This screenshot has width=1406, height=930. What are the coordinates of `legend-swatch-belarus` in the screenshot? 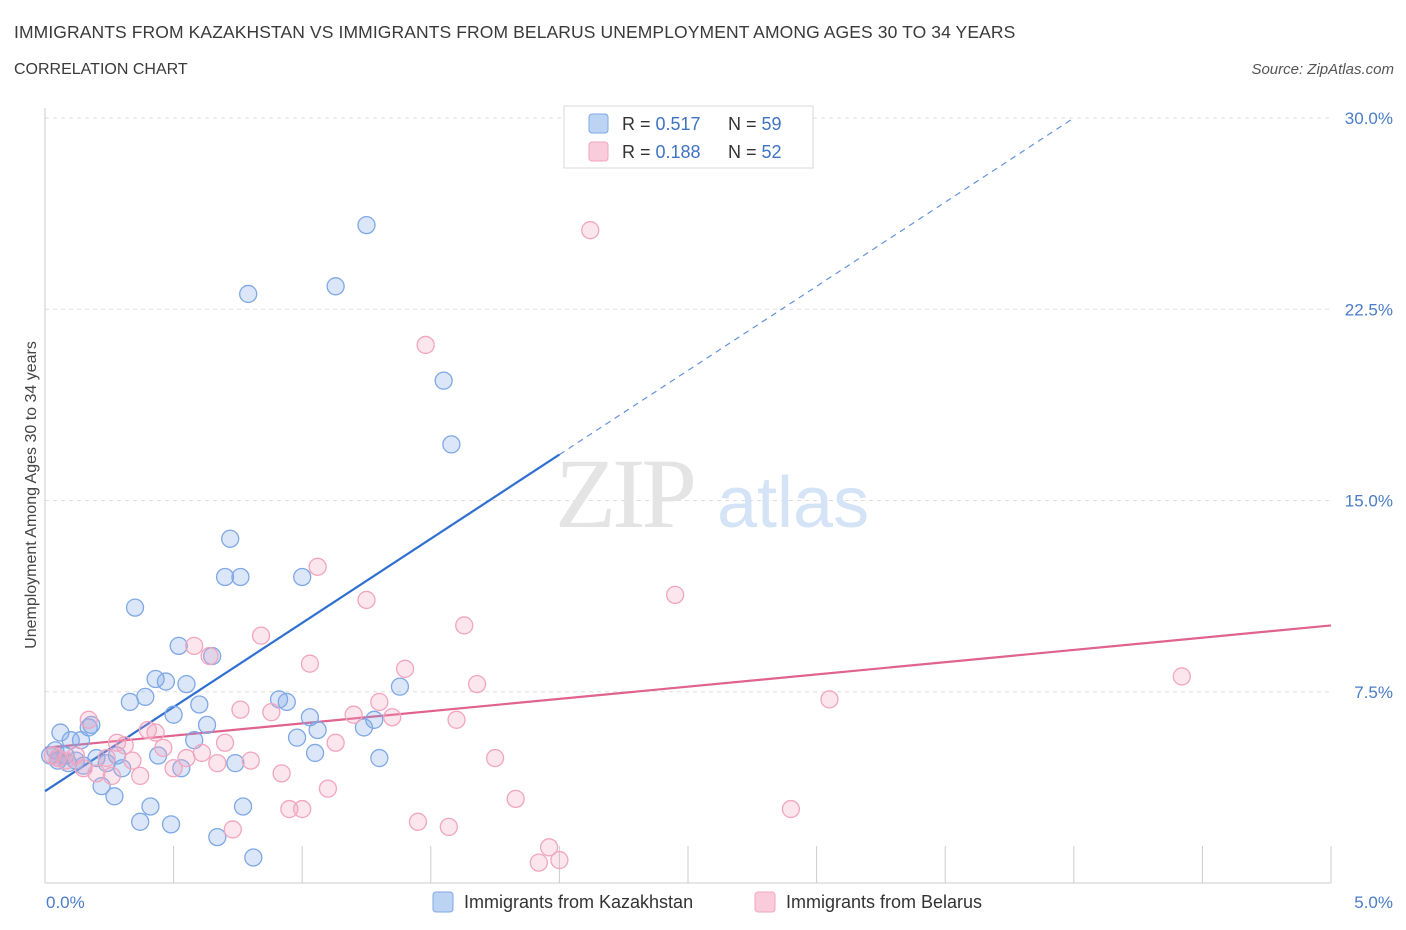 It's located at (598, 151).